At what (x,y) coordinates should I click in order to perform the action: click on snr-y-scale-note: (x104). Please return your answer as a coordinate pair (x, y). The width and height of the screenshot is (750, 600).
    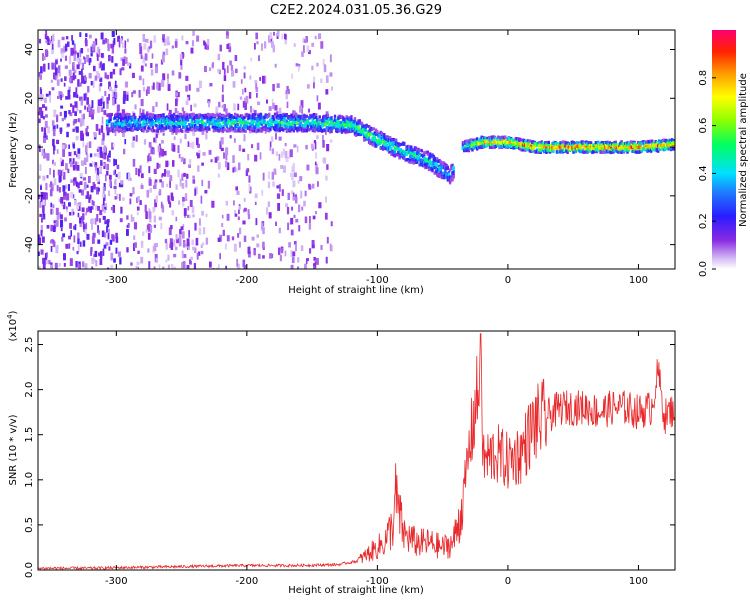
    Looking at the image, I should click on (12, 325).